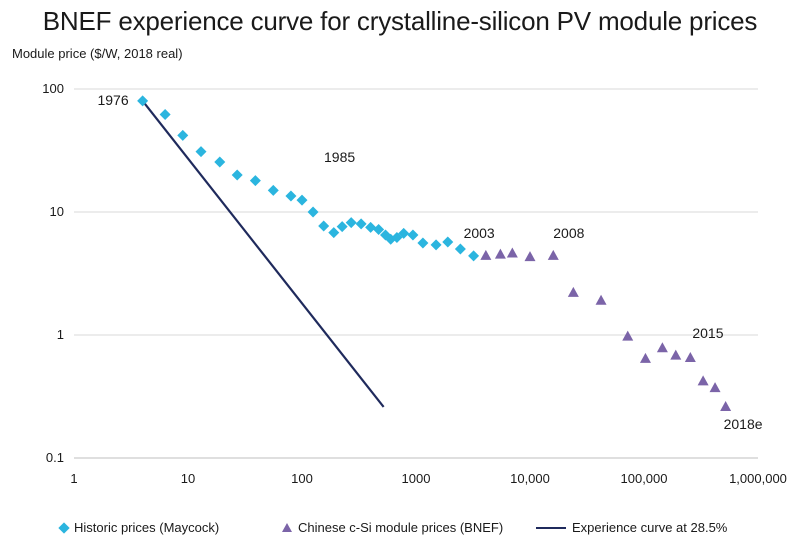 This screenshot has height=551, width=800. I want to click on x-tick-label: 100,000, so click(644, 478).